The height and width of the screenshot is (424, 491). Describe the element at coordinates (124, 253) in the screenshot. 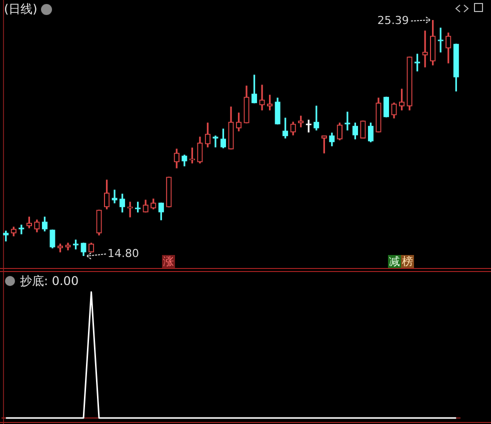

I see `annotation: 14.80` at that location.